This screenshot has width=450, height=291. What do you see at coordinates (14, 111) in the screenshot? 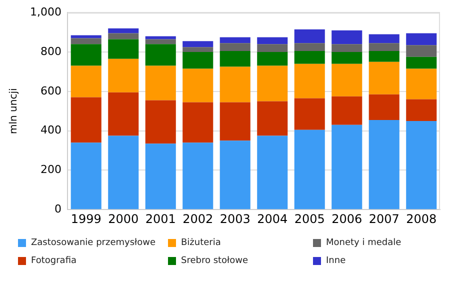
I see `y-axis-title: mln uncji` at bounding box center [14, 111].